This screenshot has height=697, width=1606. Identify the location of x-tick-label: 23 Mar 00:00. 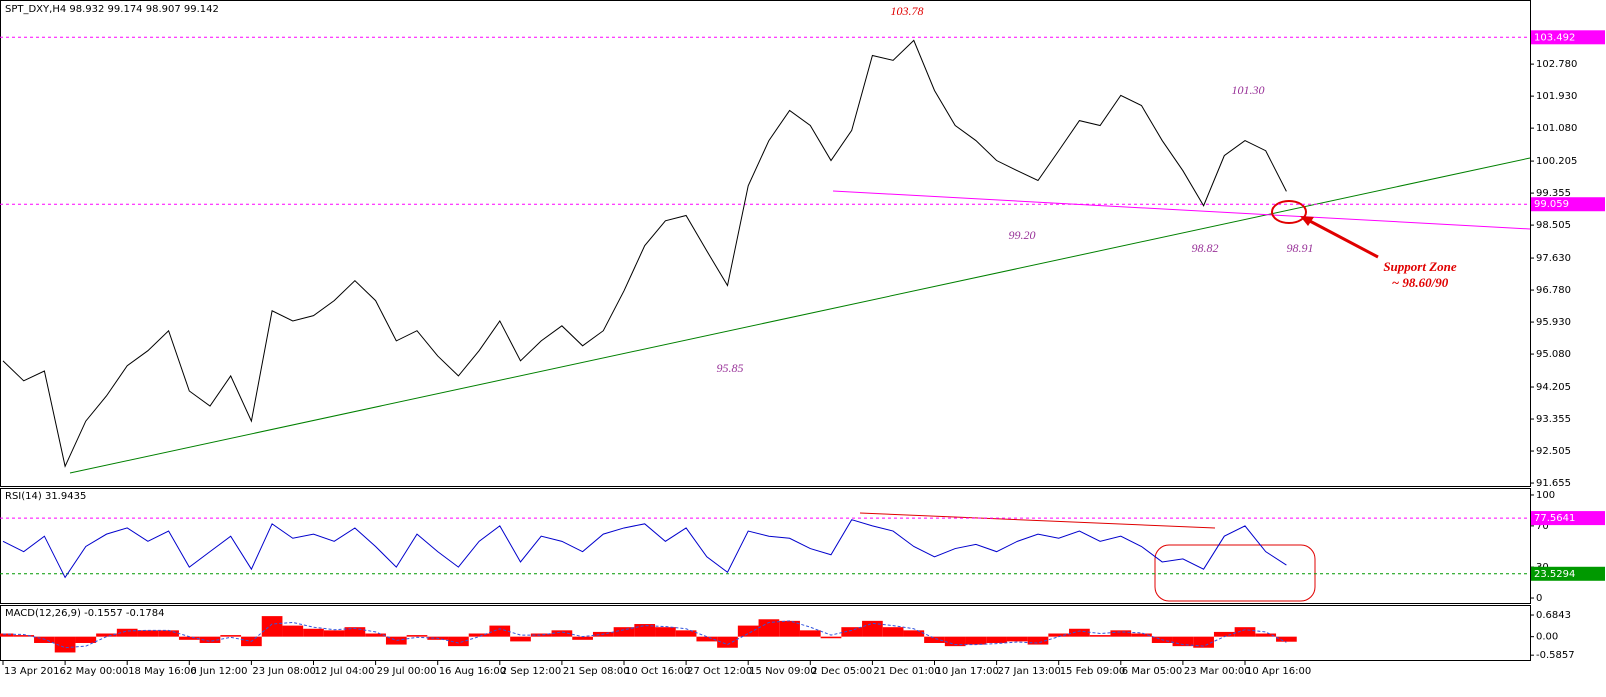
(1217, 671).